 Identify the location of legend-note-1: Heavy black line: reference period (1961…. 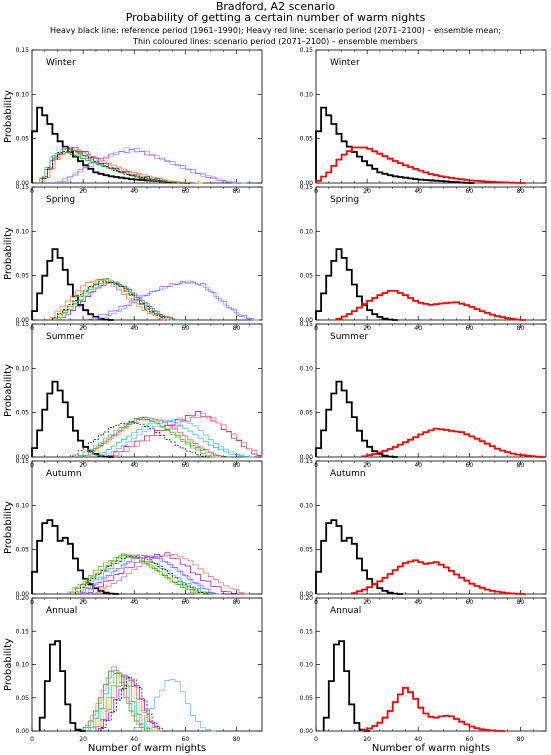
(275, 30).